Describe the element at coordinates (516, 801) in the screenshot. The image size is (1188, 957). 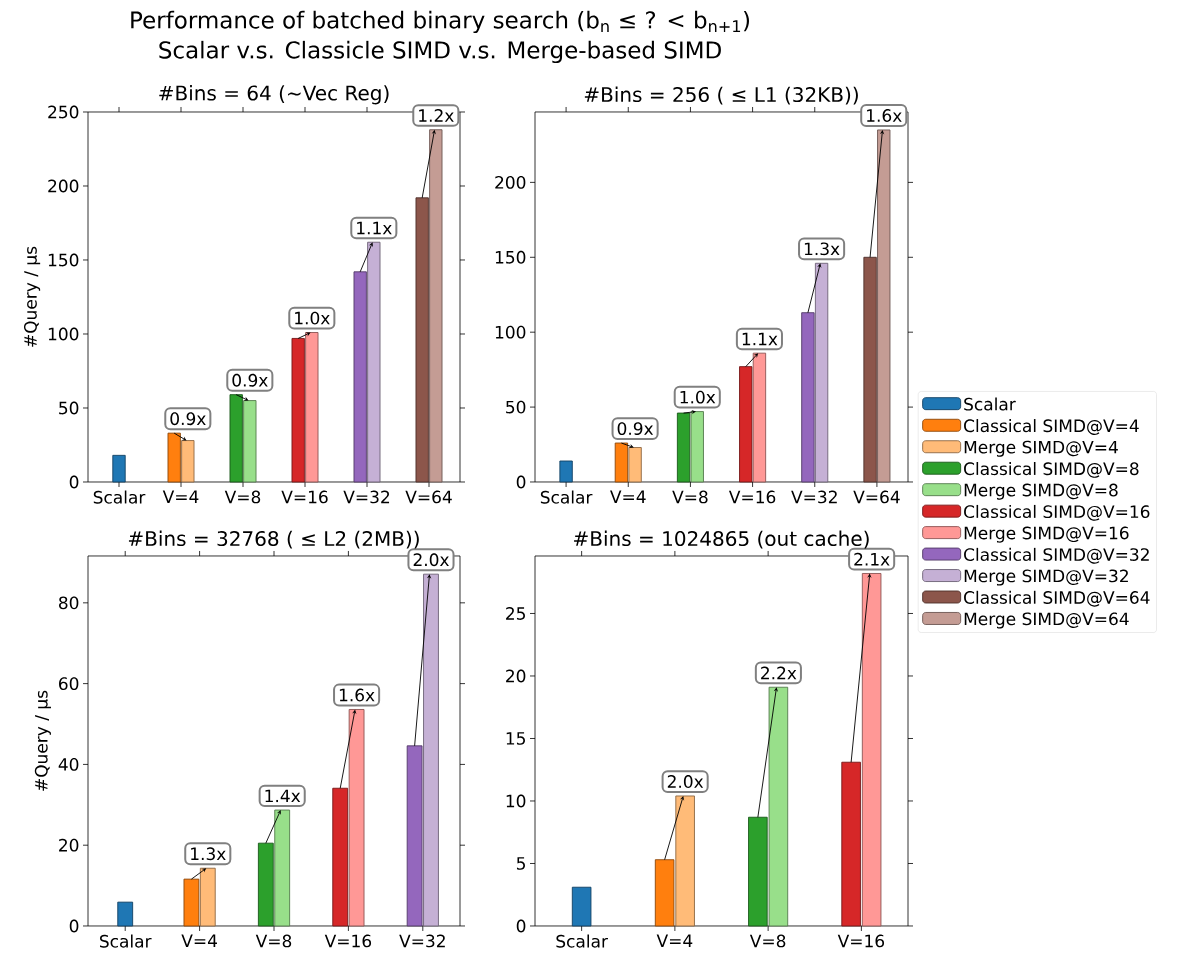
I see `y-tick-label: 10` at that location.